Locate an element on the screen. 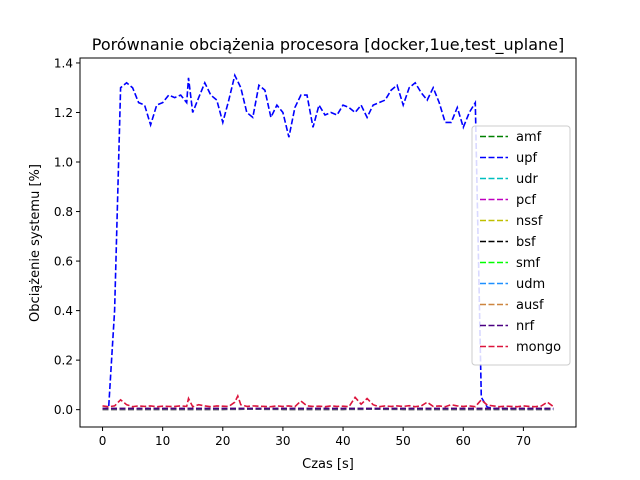 This screenshot has height=480, width=640. y-tick-label: 0.6 is located at coordinates (63, 262).